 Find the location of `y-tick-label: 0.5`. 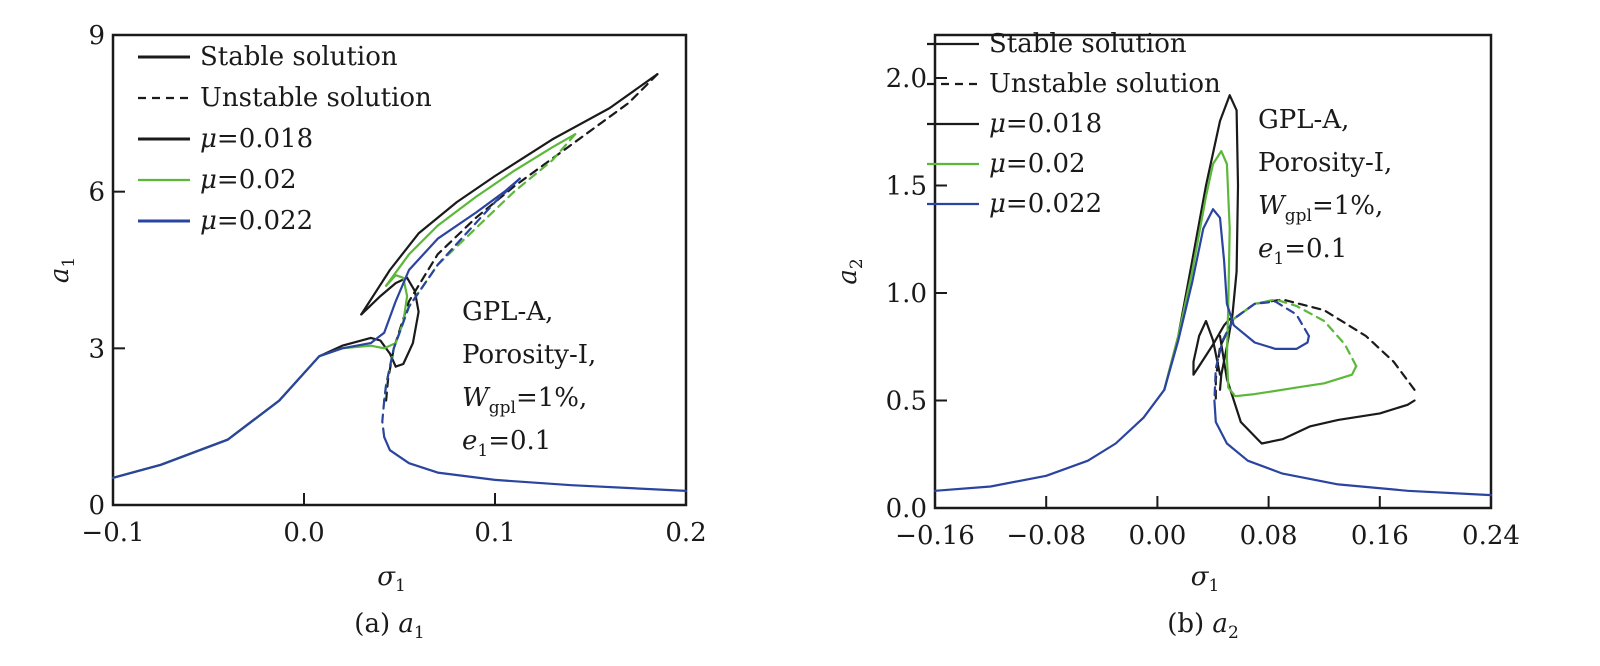

y-tick-label: 0.5 is located at coordinates (906, 402).